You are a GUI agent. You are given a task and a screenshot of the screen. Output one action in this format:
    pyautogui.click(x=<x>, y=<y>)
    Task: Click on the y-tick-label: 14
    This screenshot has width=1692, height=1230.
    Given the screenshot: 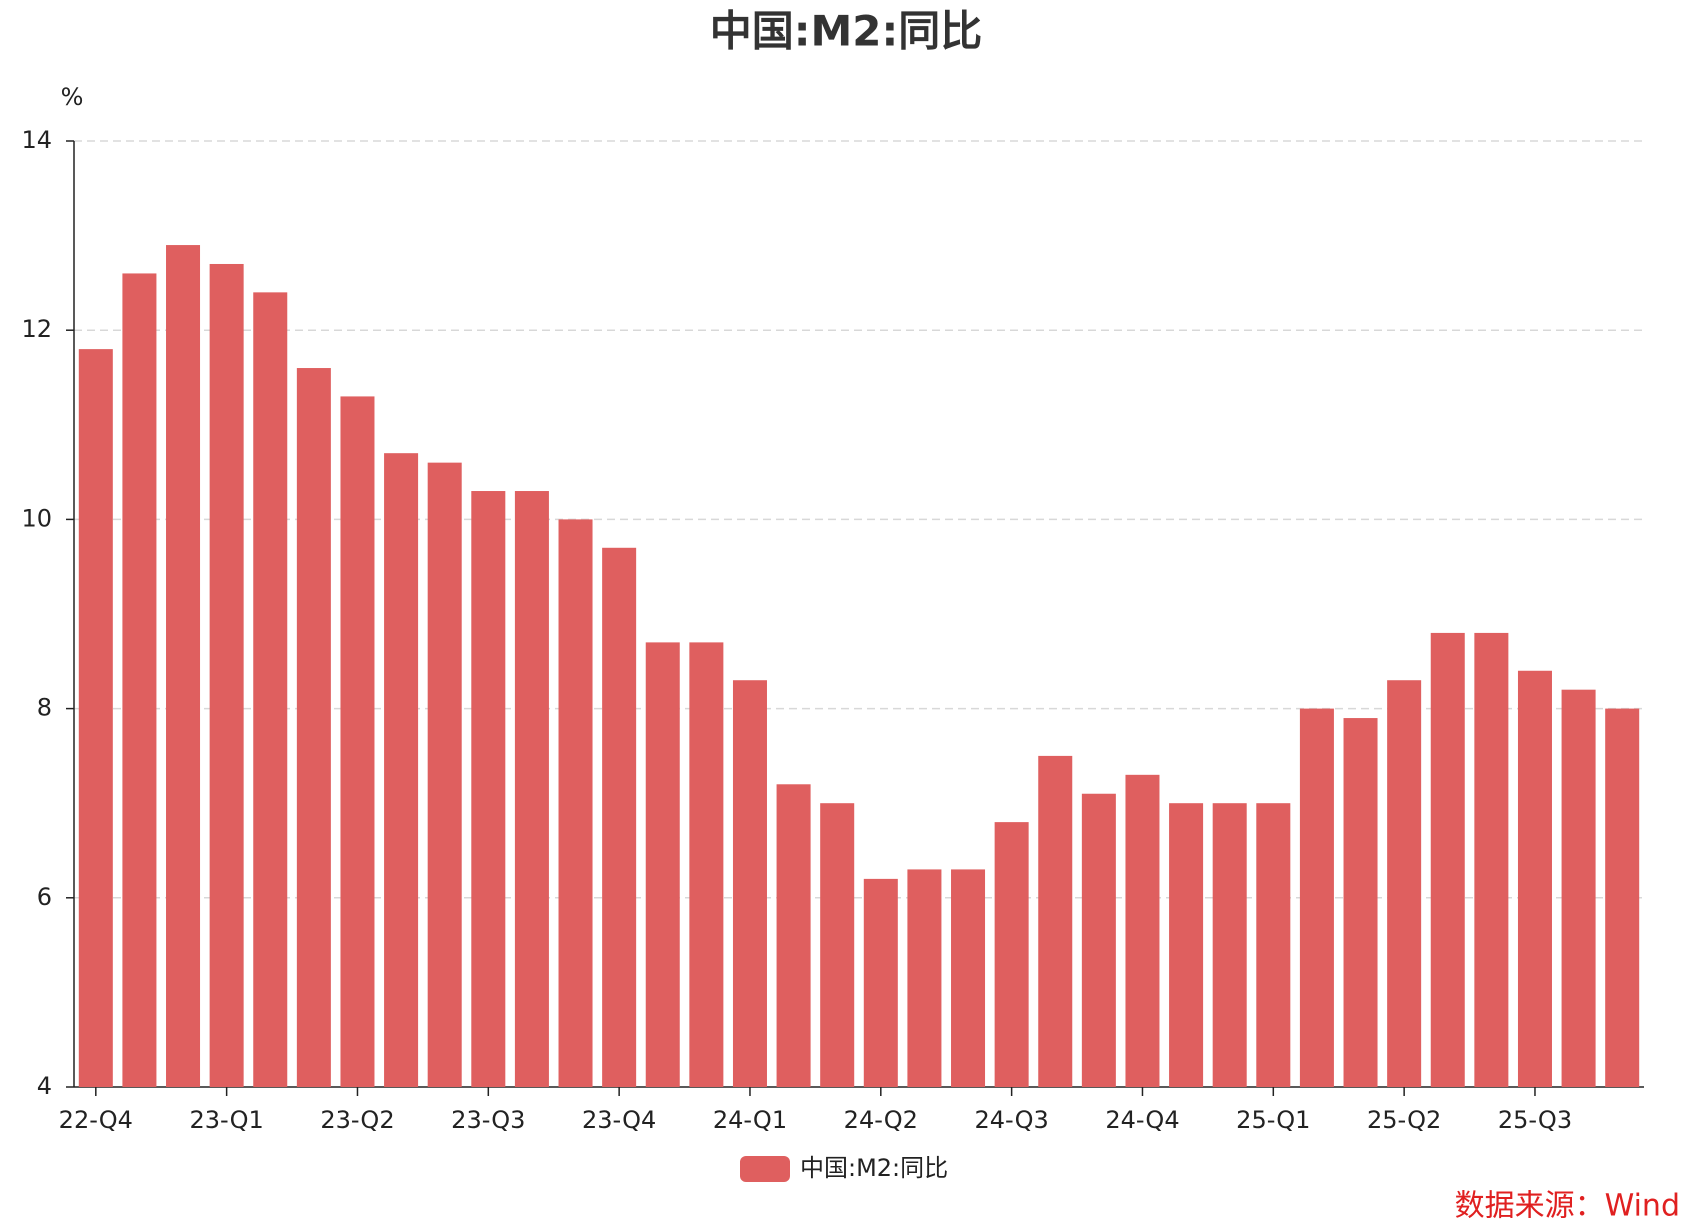 What is the action you would take?
    pyautogui.click(x=36, y=140)
    